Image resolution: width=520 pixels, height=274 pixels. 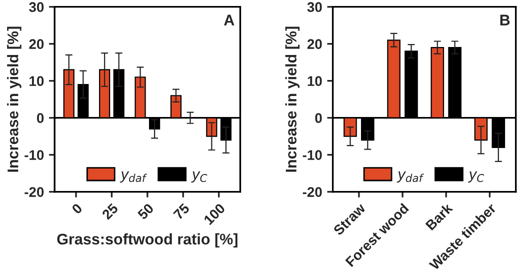 What do you see at coordinates (181, 211) in the screenshot?
I see `x-tick-label: 75` at bounding box center [181, 211].